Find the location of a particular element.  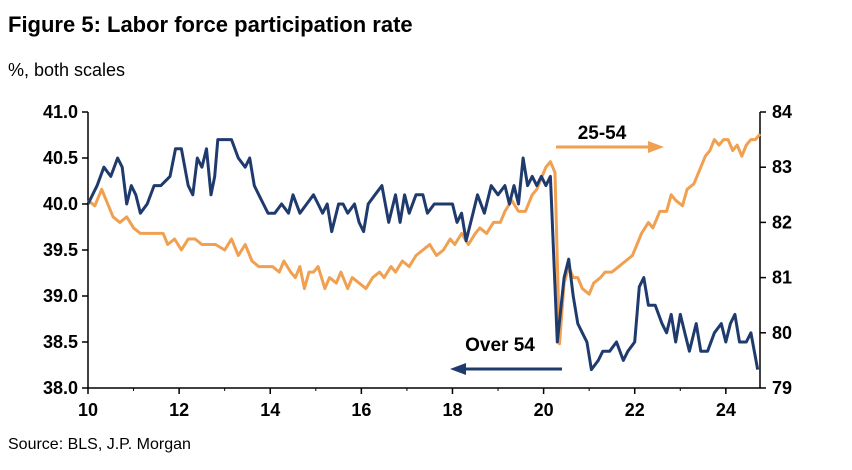

chart-source: Source: BLS, J.P. Morgan is located at coordinates (99, 444).